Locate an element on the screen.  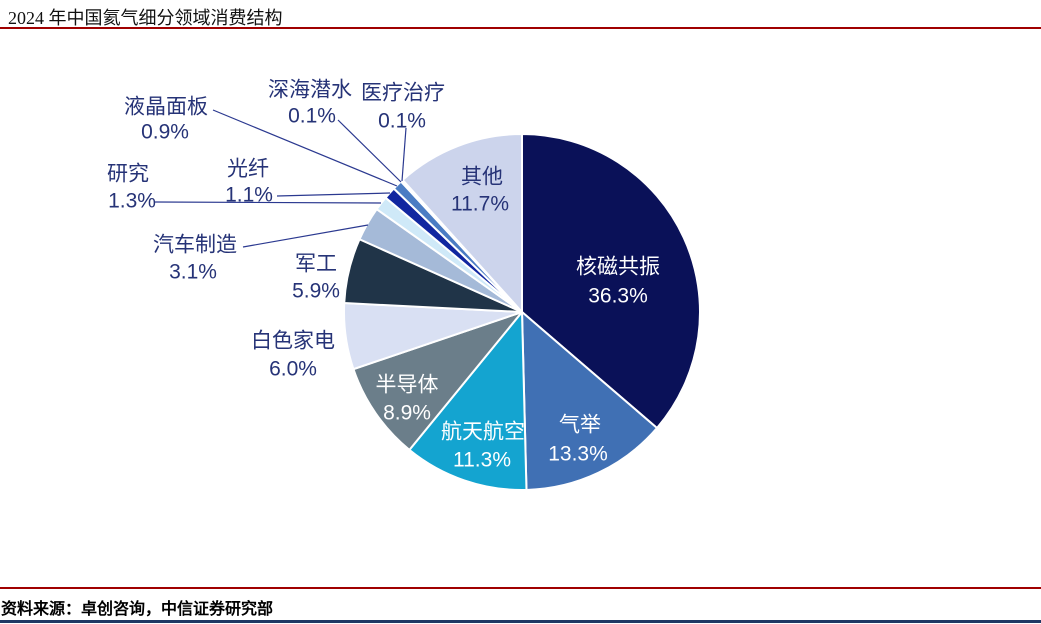
slice-name-label: 汽车制造 is located at coordinates (195, 245).